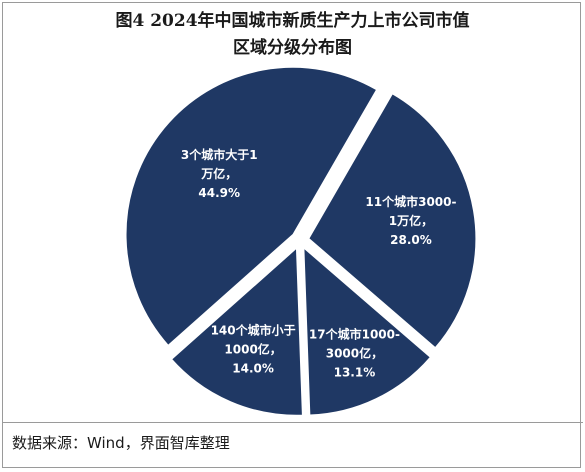 The image size is (585, 472). What do you see at coordinates (253, 330) in the screenshot?
I see `slice-label-line: 140个城市小于` at bounding box center [253, 330].